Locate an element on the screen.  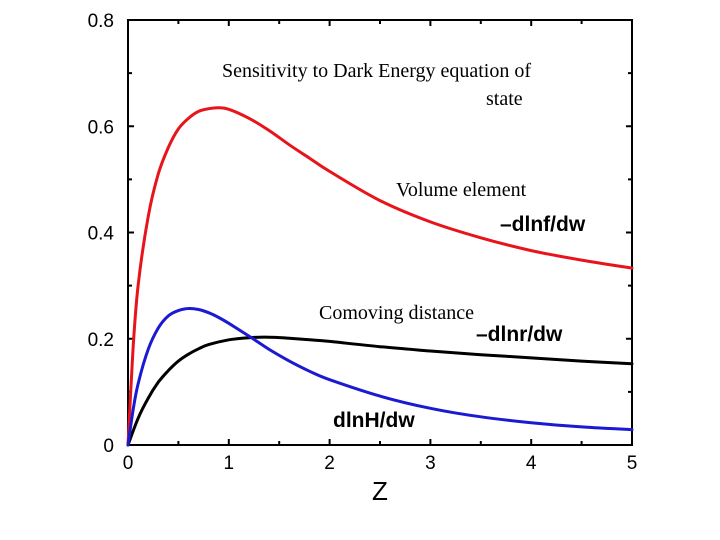
x-tick-label: 2 is located at coordinates (329, 463).